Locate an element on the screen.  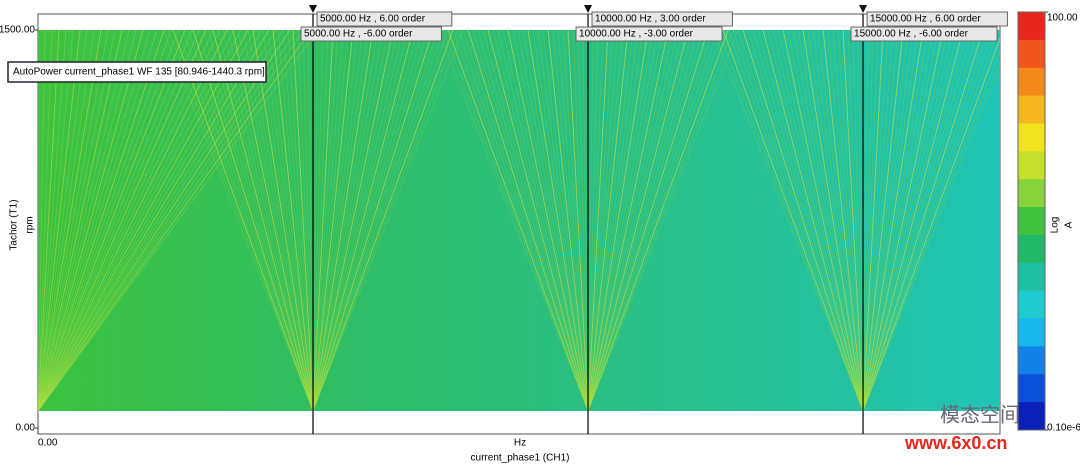
colorbar-unit: A is located at coordinates (1069, 224).